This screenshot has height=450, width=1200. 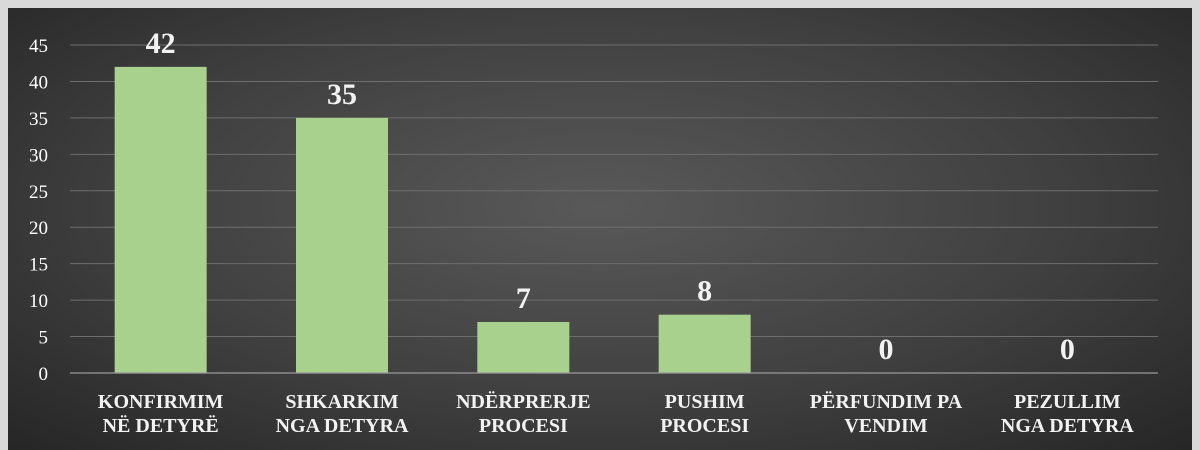 I want to click on category-label: NDËRPRERJE, so click(x=523, y=401).